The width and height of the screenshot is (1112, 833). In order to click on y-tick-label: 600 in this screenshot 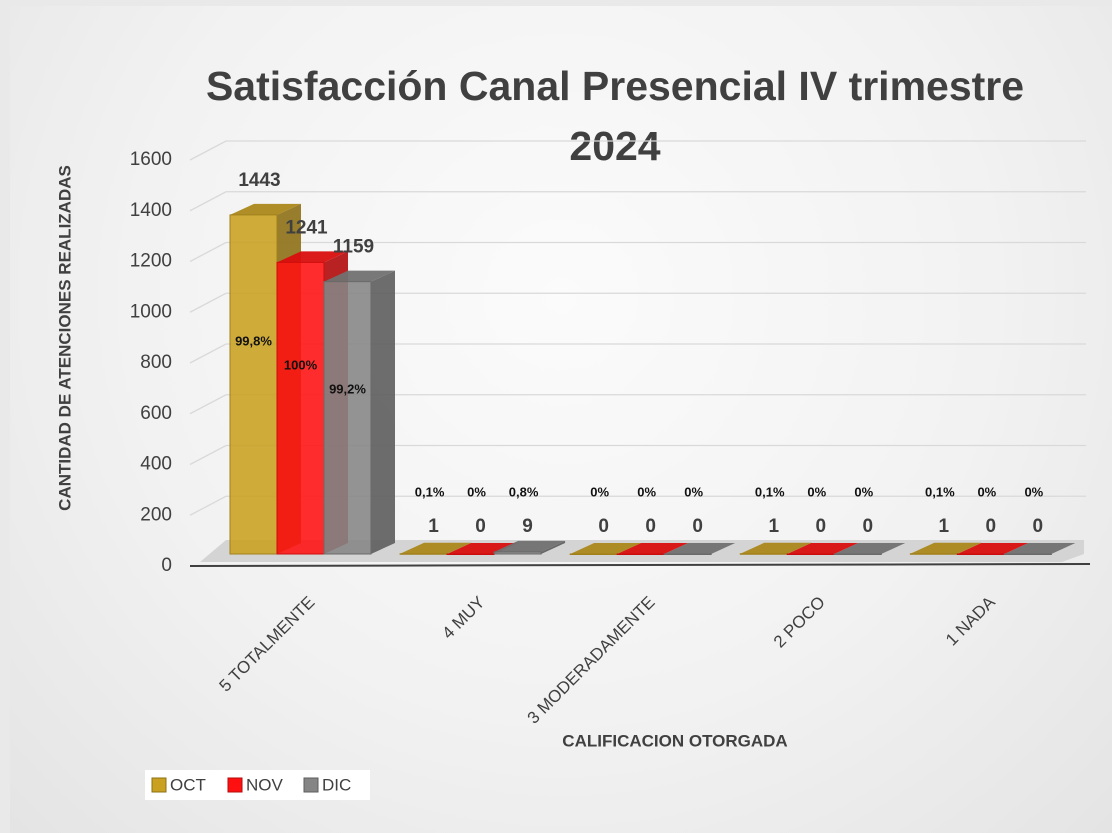, I will do `click(156, 413)`.